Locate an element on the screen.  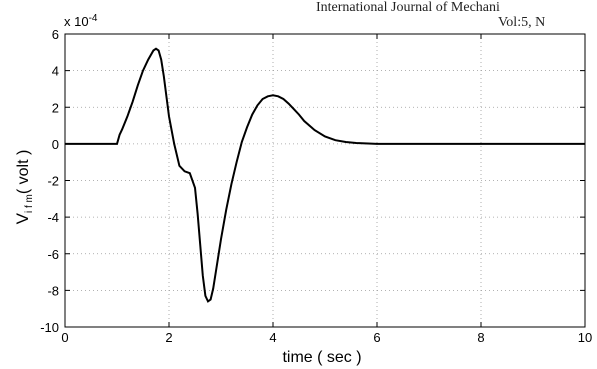
x-tick-label: 8 is located at coordinates (480, 337).